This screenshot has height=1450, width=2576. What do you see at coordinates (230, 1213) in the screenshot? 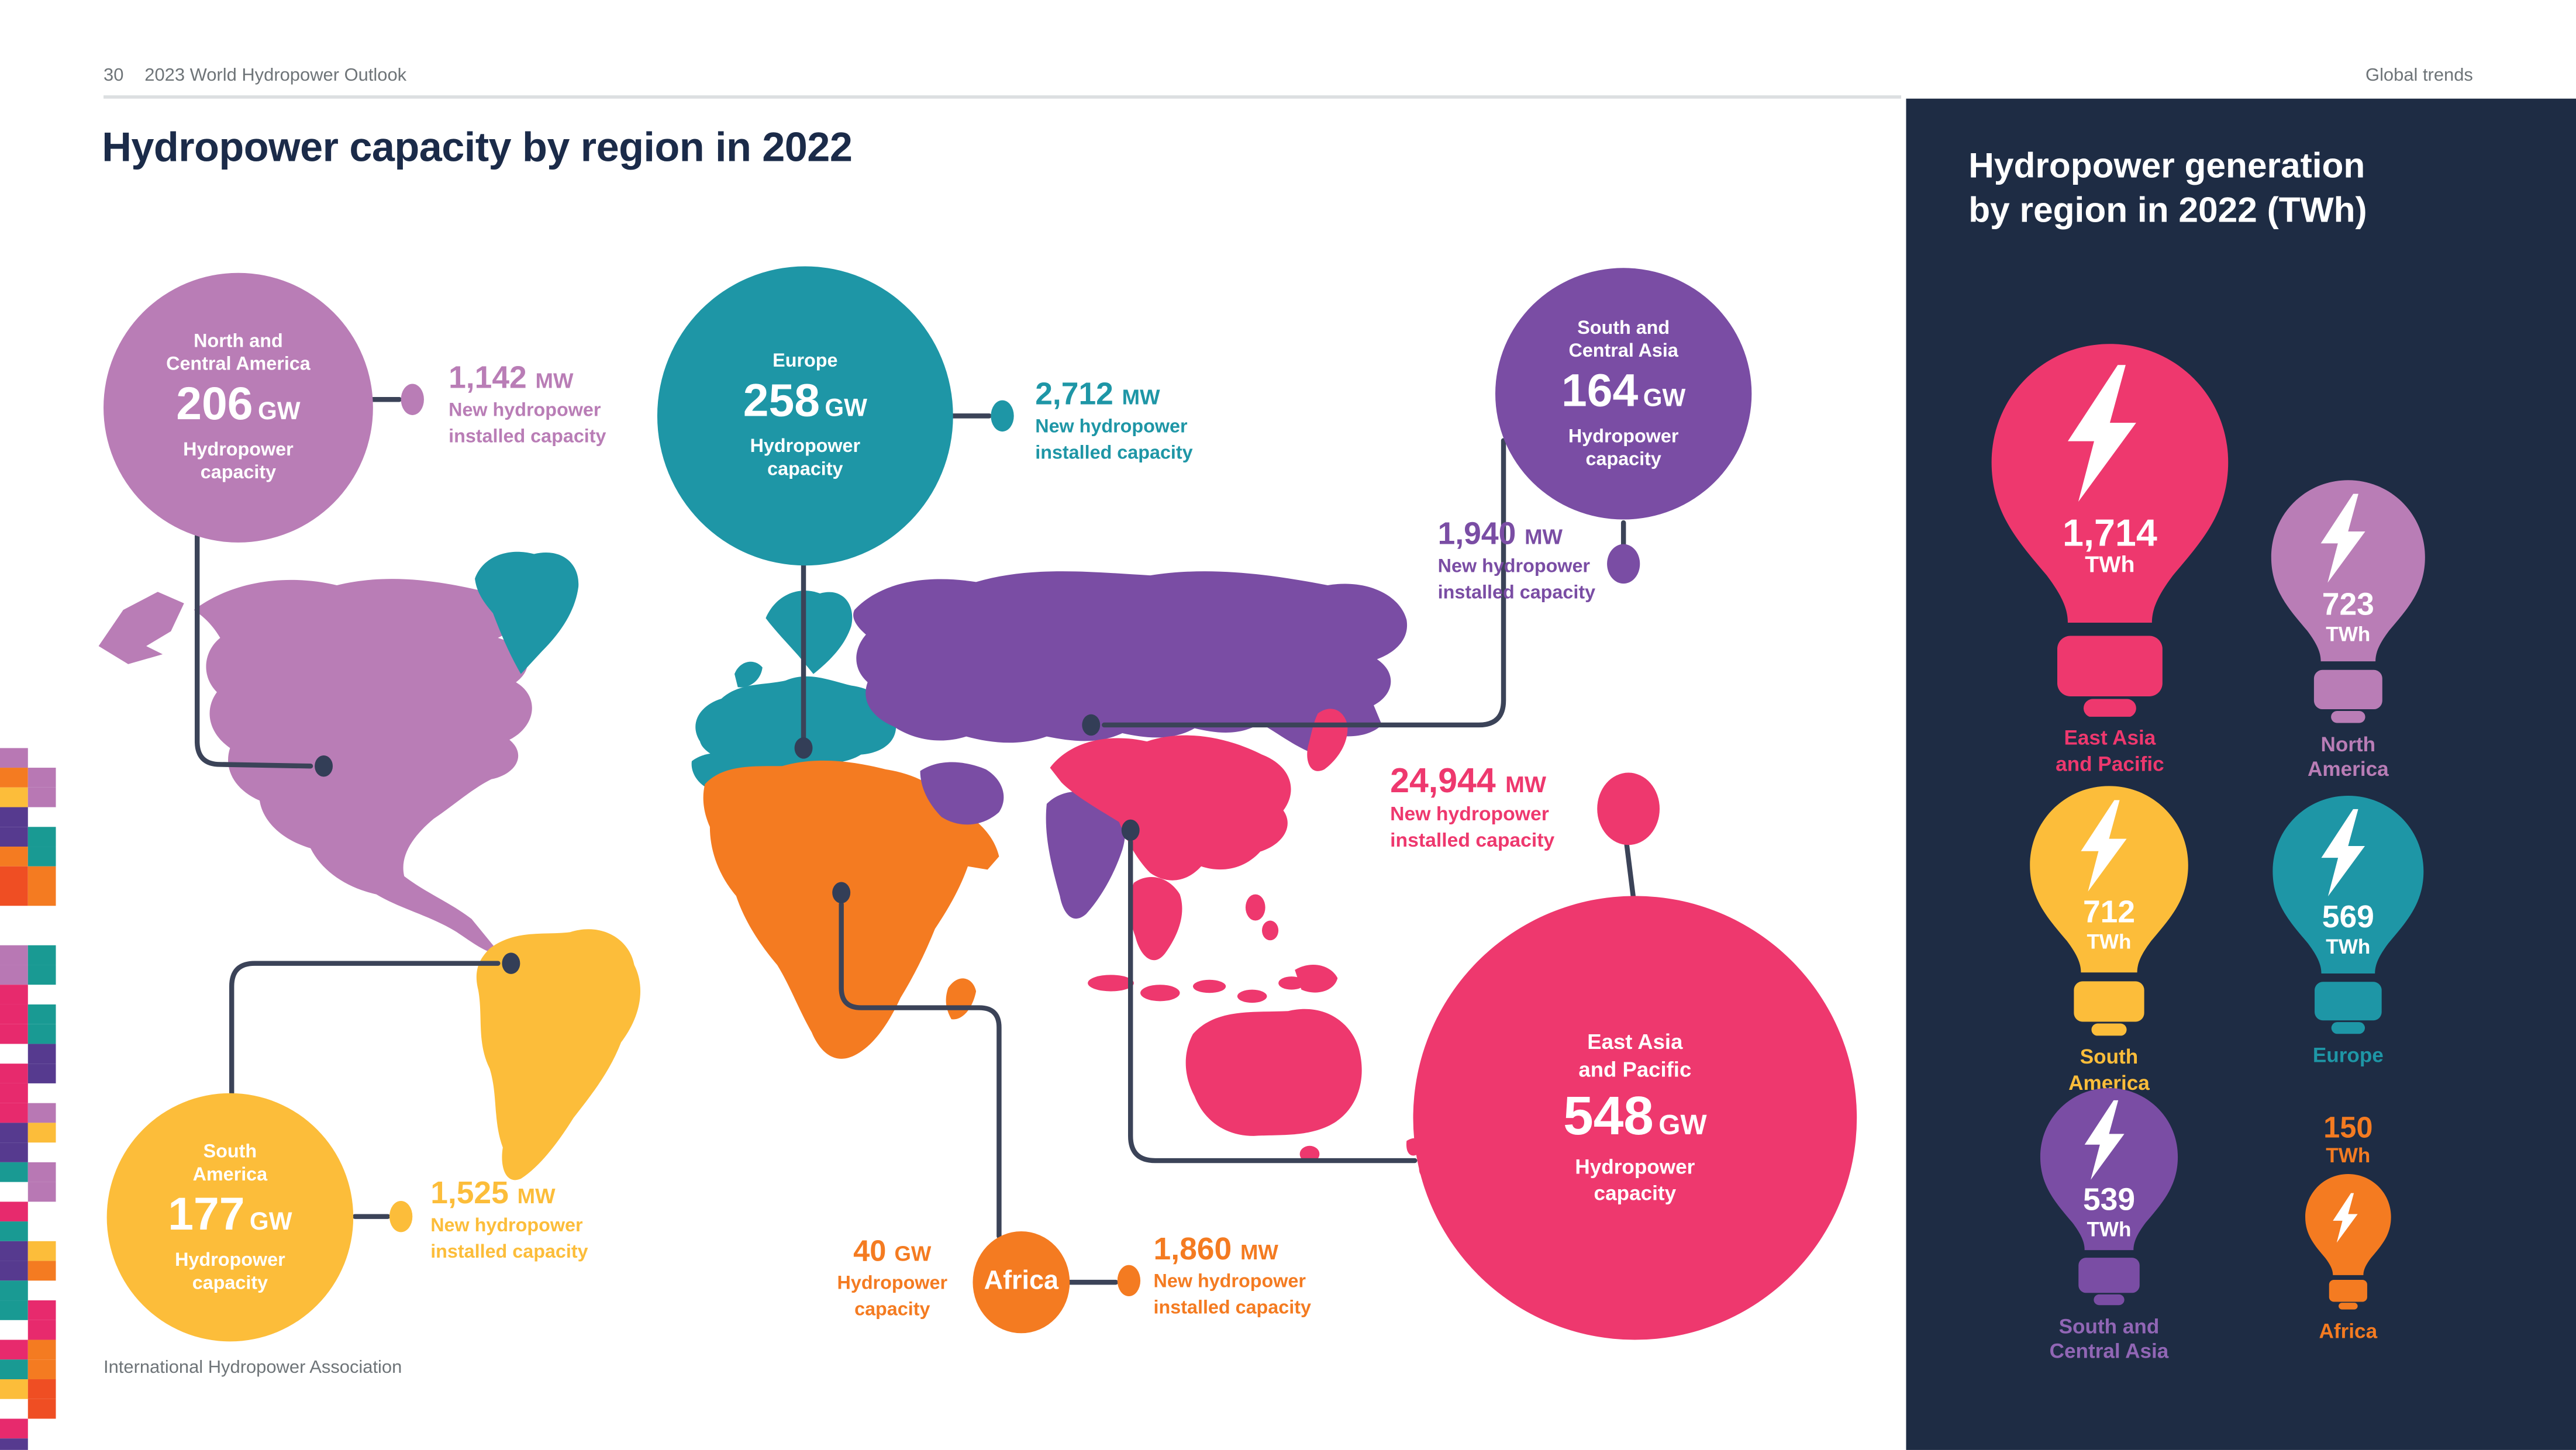
I see `region-capacity: 177 GW` at bounding box center [230, 1213].